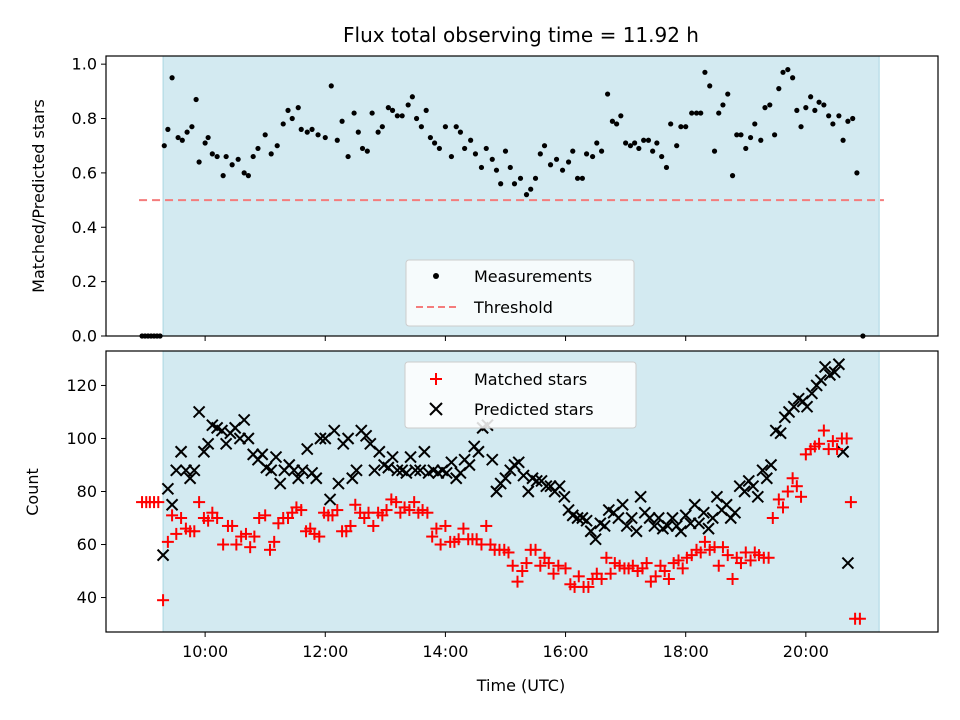  Describe the element at coordinates (686, 651) in the screenshot. I see `x-tick-label: 18:00` at that location.